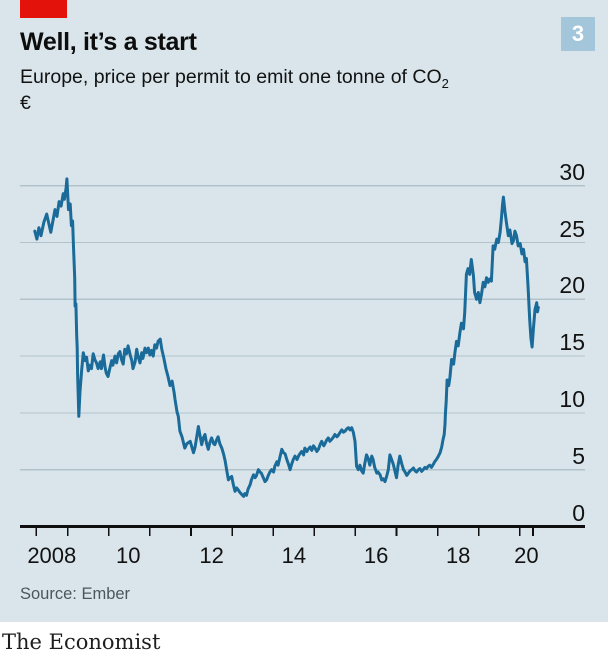  Describe the element at coordinates (304, 642) in the screenshot. I see `footer-strip` at that location.